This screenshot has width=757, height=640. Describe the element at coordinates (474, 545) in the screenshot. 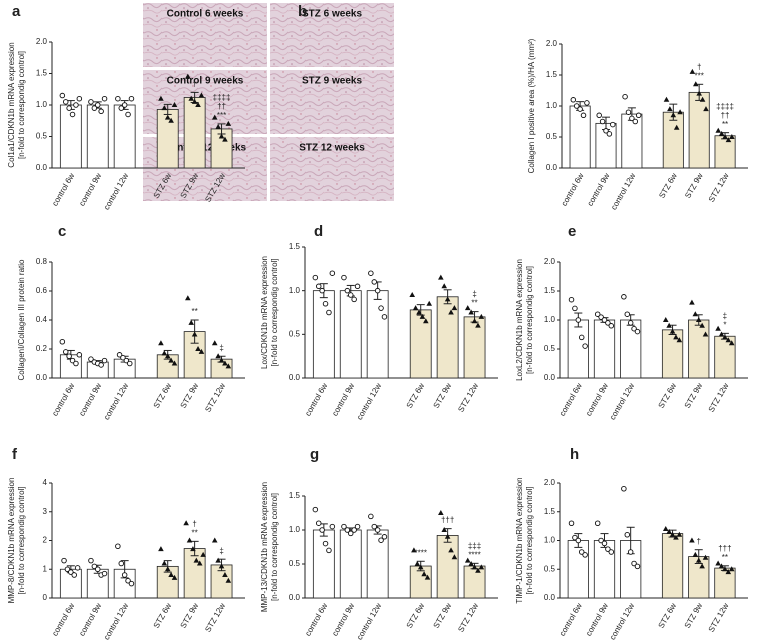

I see `significance-label: ‡‡‡` at that location.